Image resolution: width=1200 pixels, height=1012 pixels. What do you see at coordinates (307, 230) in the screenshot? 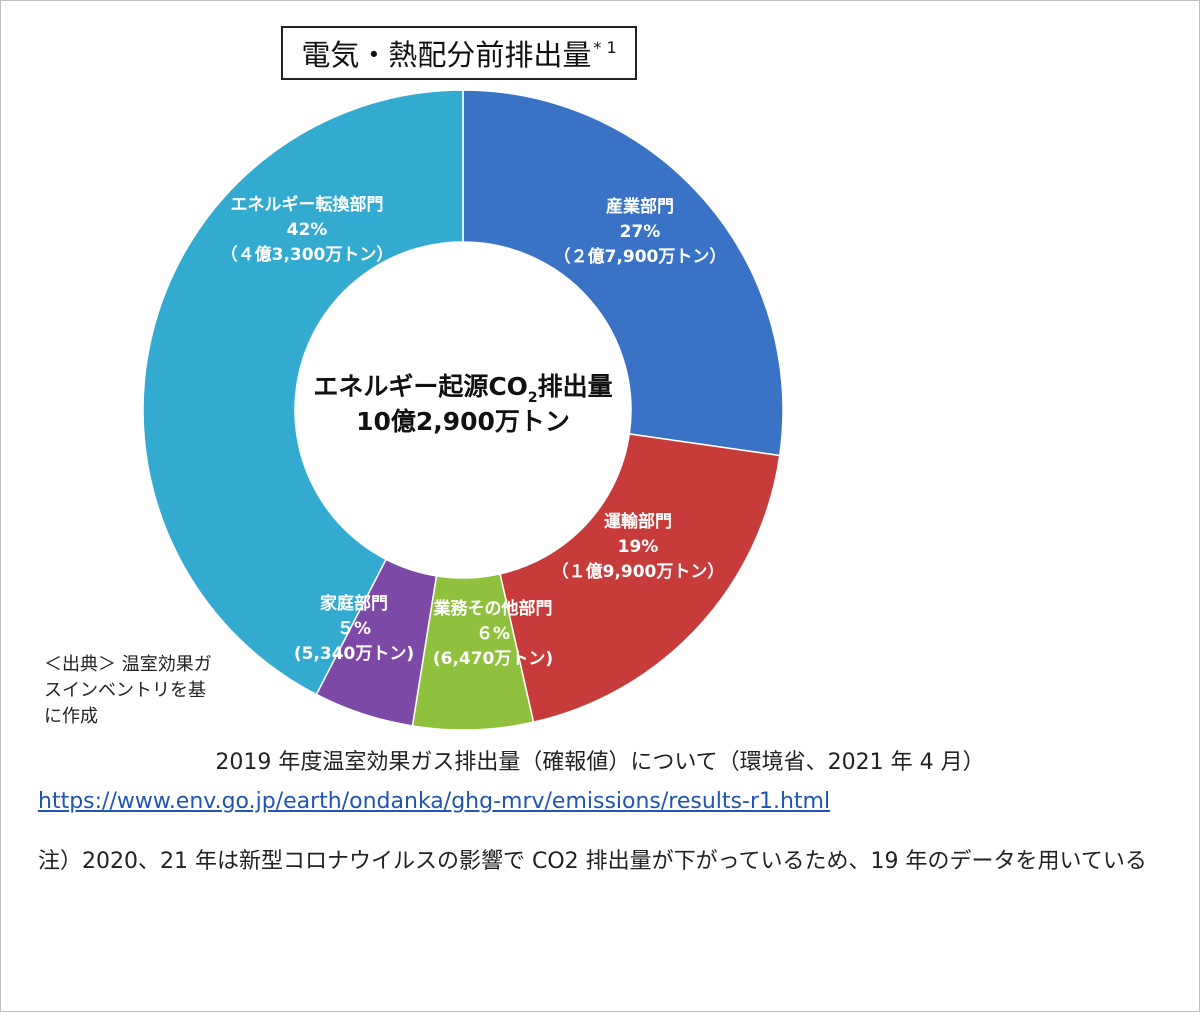
I see `slice-percent-label: 42%` at bounding box center [307, 230].